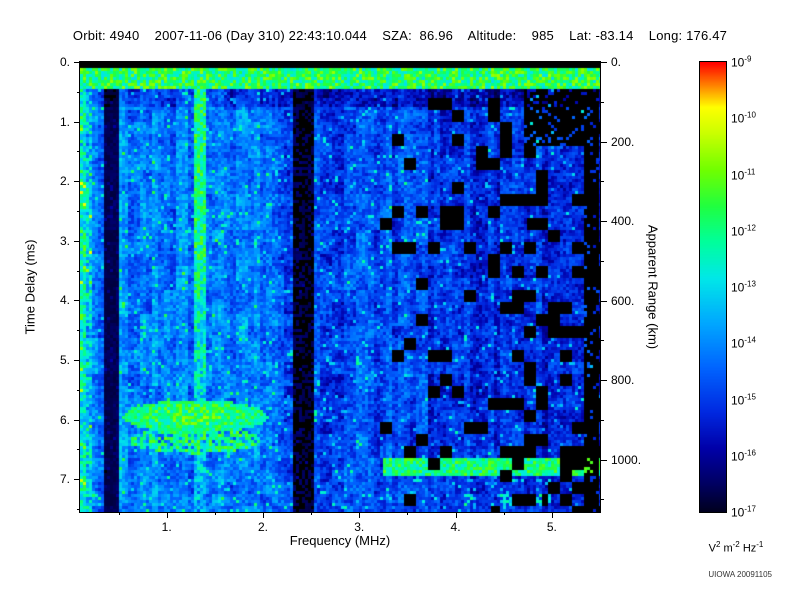  I want to click on colorbar-tick-label: 10-16, so click(743, 456).